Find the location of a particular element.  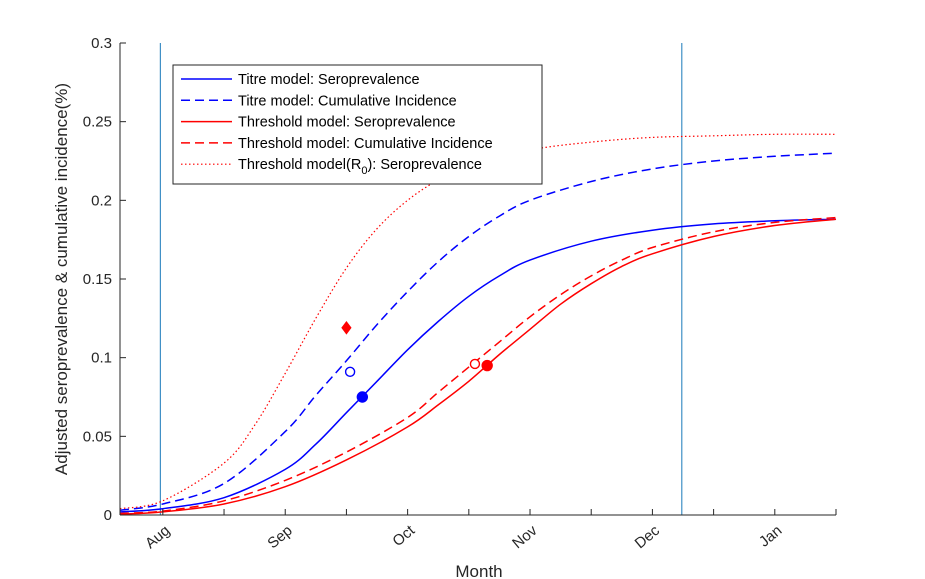

y-tick-label: 0 is located at coordinates (108, 515).